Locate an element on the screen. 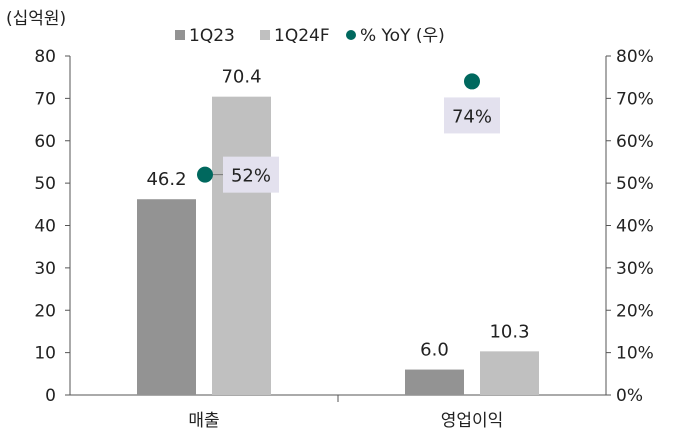  bar-value-label: 46.2 is located at coordinates (166, 179).